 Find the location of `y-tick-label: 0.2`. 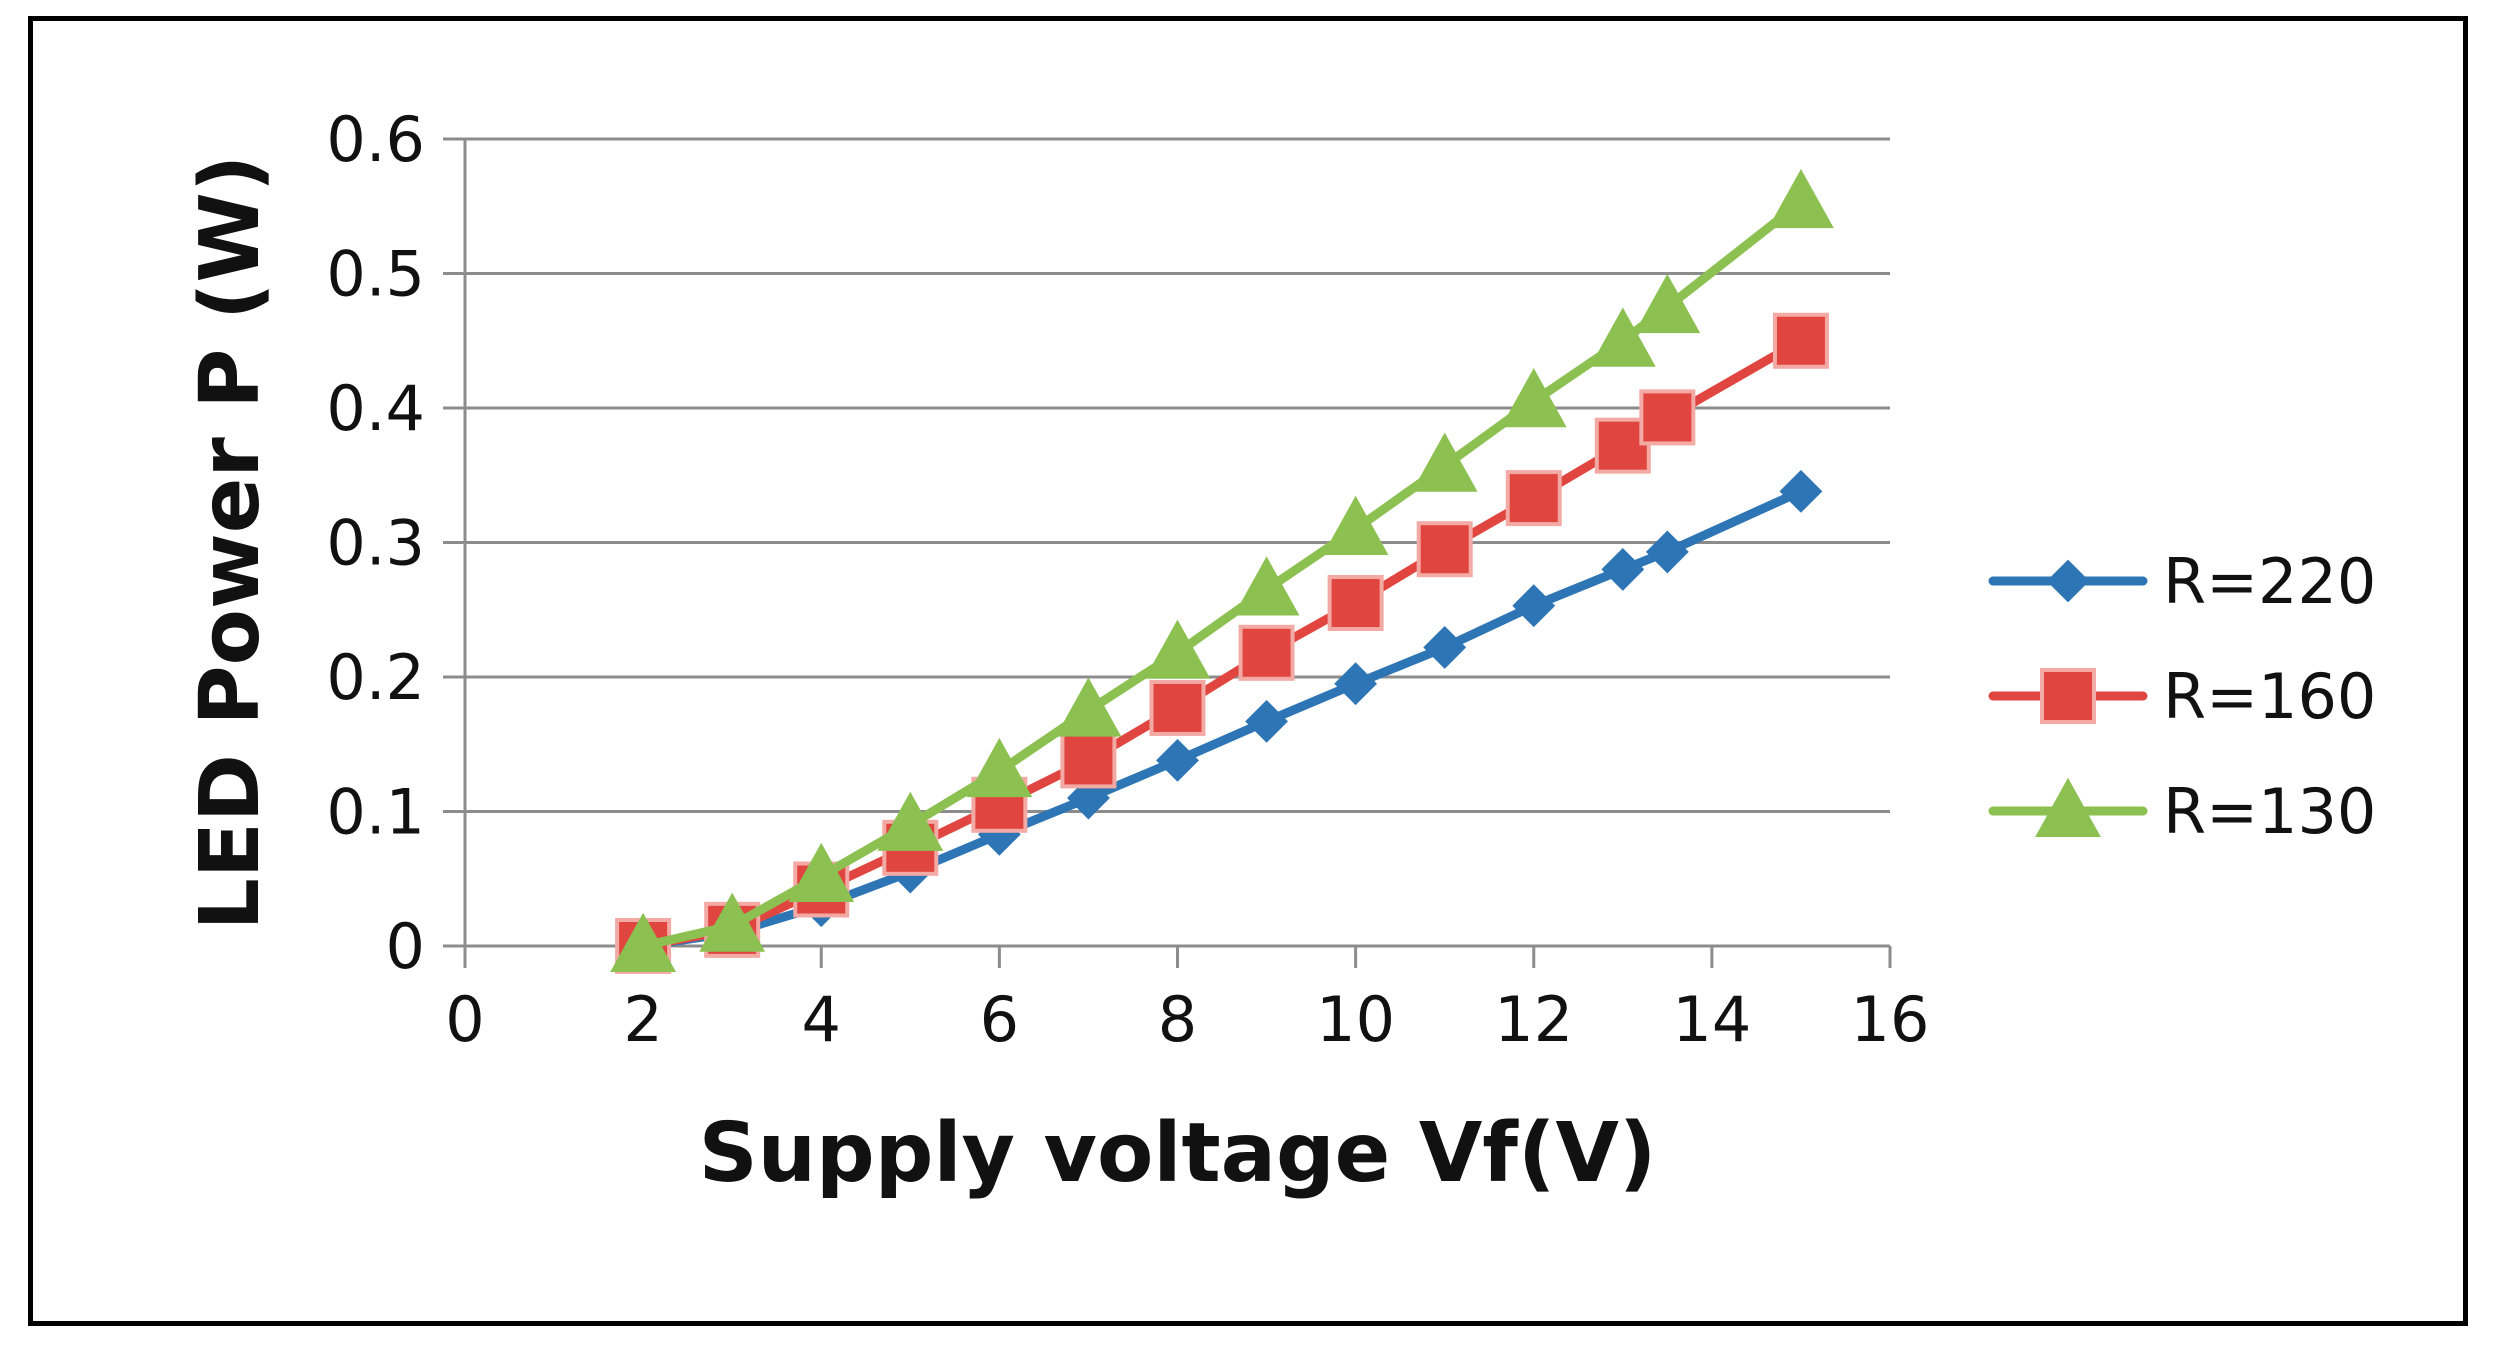

y-tick-label: 0.2 is located at coordinates (375, 677).